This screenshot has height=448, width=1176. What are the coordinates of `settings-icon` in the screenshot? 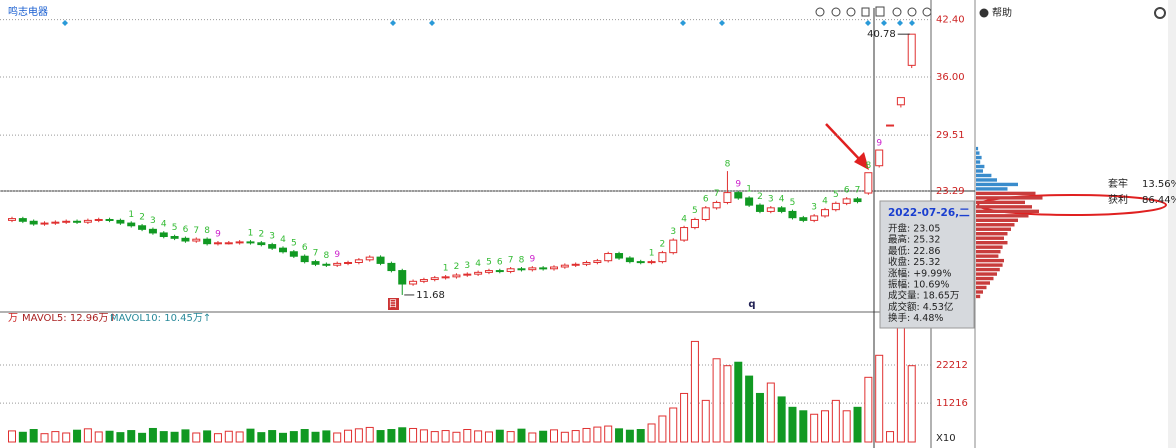 It's located at (1160, 13).